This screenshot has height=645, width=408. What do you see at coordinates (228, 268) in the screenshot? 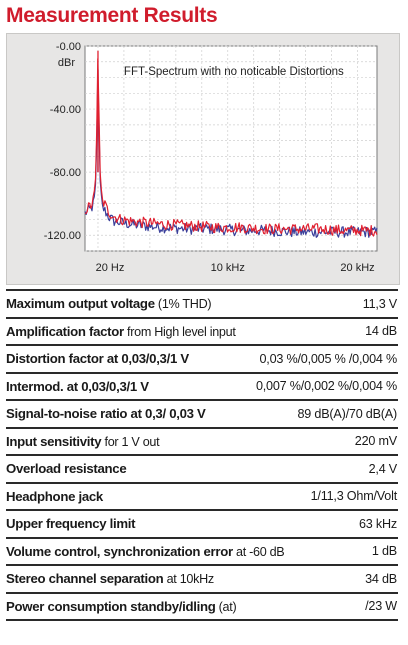
I see `x-tick-label: 10 kHz` at bounding box center [228, 268].